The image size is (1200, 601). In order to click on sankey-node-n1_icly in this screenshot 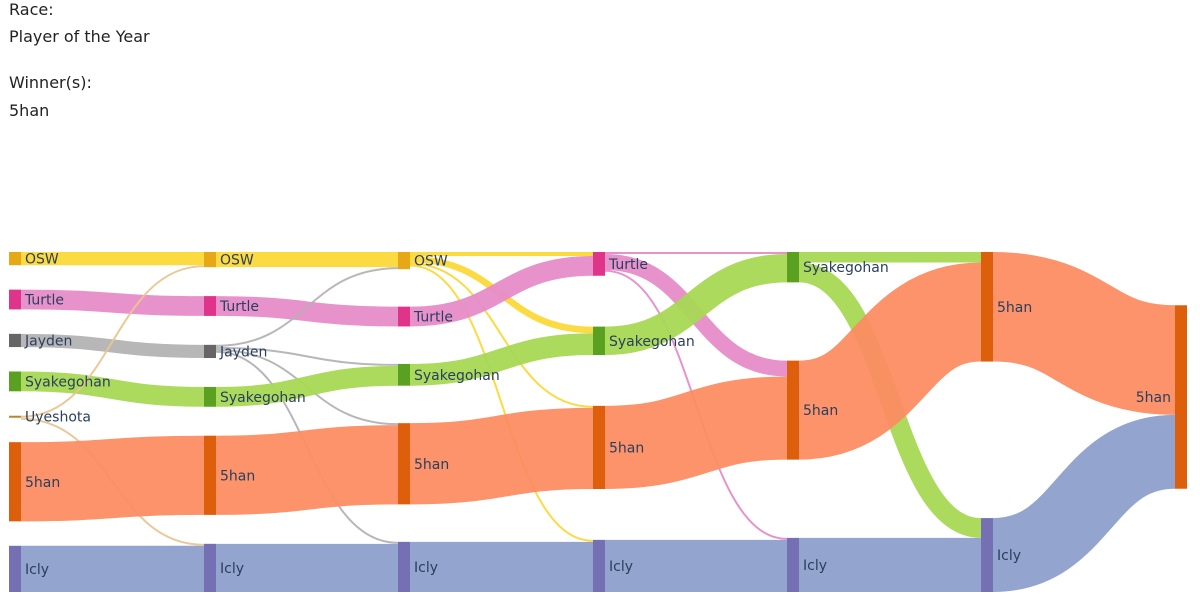, I will do `click(210, 567)`.